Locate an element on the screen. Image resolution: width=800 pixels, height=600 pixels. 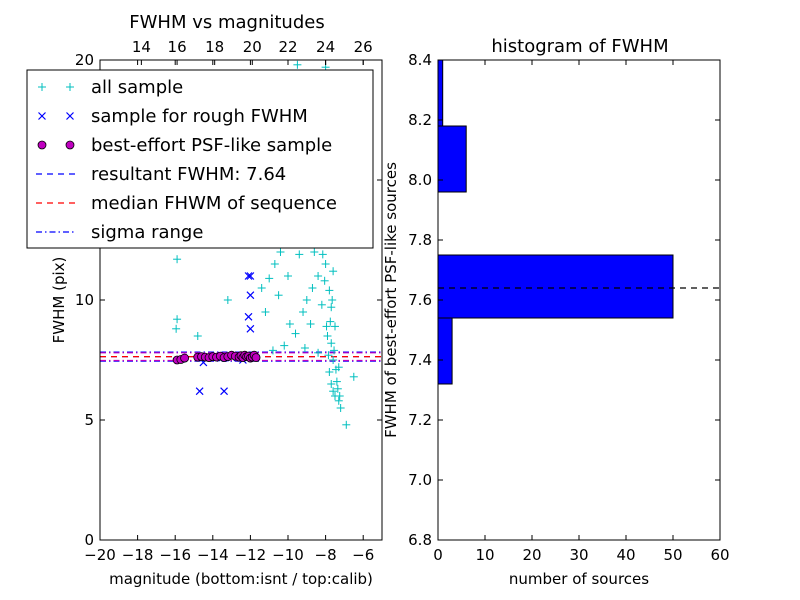
top-tick-label: 16 is located at coordinates (177, 47).